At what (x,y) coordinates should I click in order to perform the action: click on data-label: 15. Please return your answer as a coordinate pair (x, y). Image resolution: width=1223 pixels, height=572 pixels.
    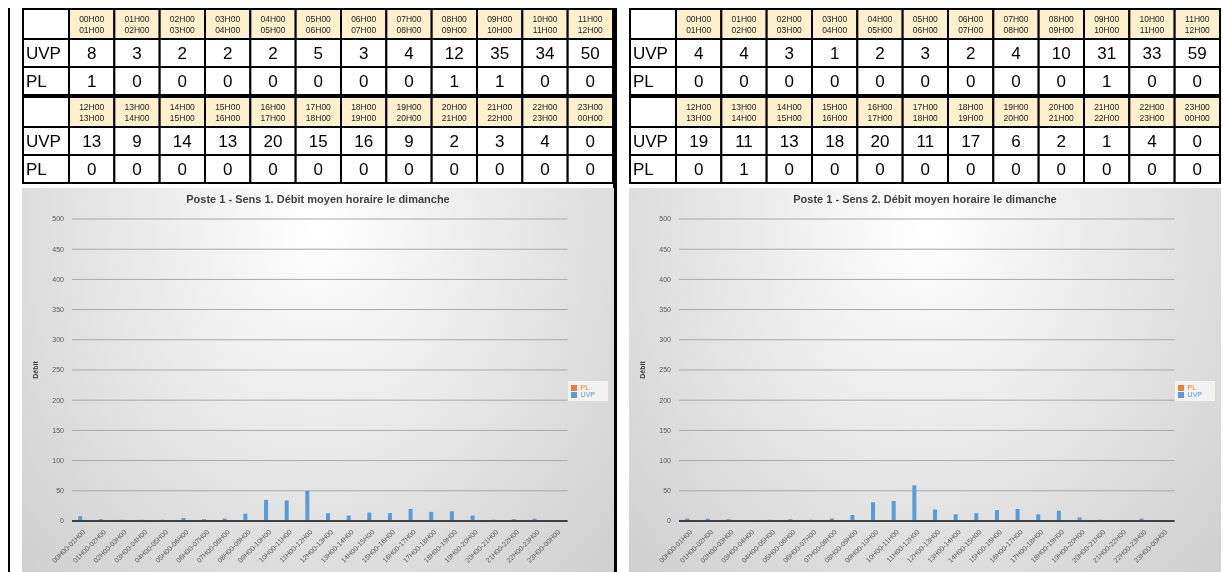
    Looking at the image, I should click on (318, 141).